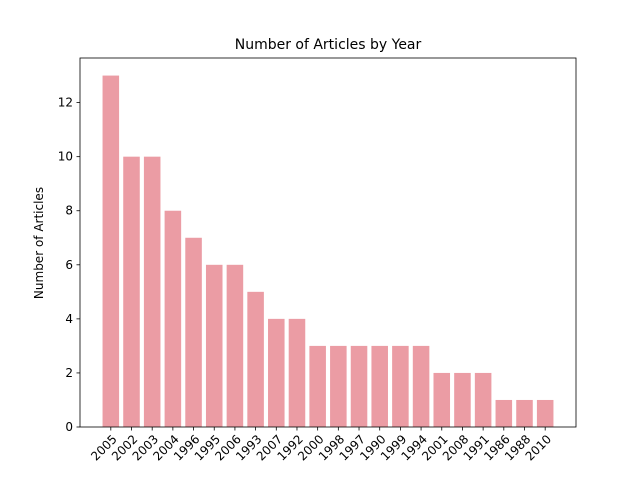  What do you see at coordinates (328, 45) in the screenshot?
I see `chart-title: Number of Articles by Year` at bounding box center [328, 45].